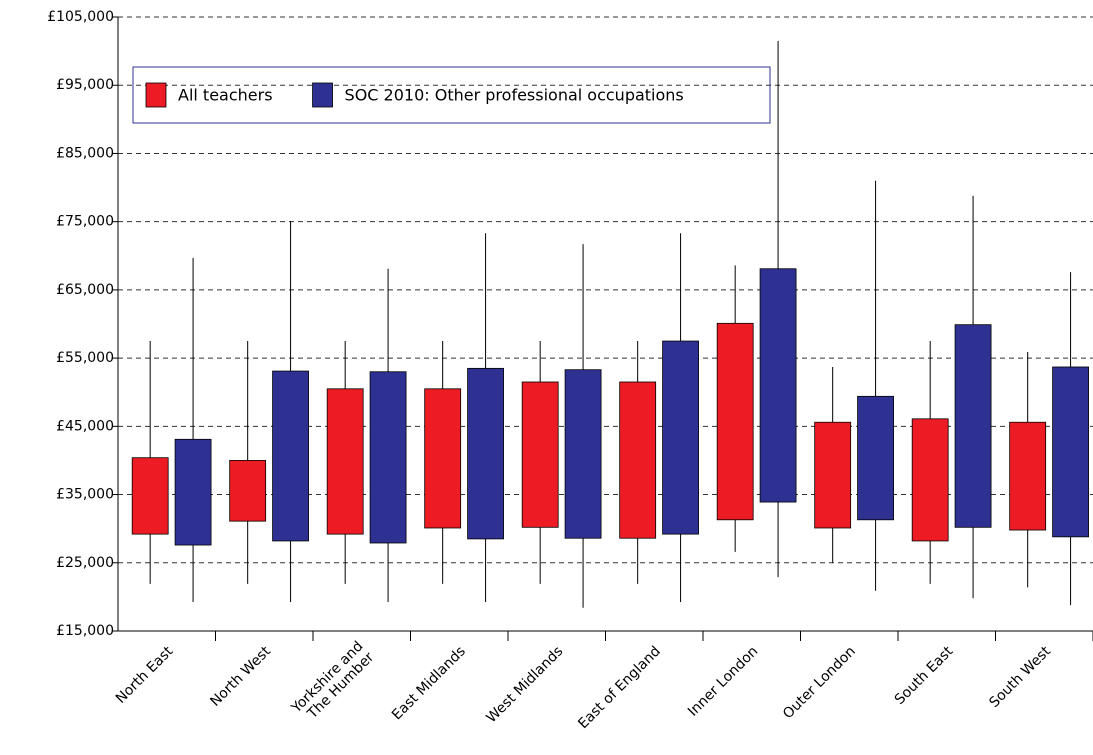 The width and height of the screenshot is (1093, 755). What do you see at coordinates (619, 687) in the screenshot?
I see `x-tick-label: East of England` at bounding box center [619, 687].